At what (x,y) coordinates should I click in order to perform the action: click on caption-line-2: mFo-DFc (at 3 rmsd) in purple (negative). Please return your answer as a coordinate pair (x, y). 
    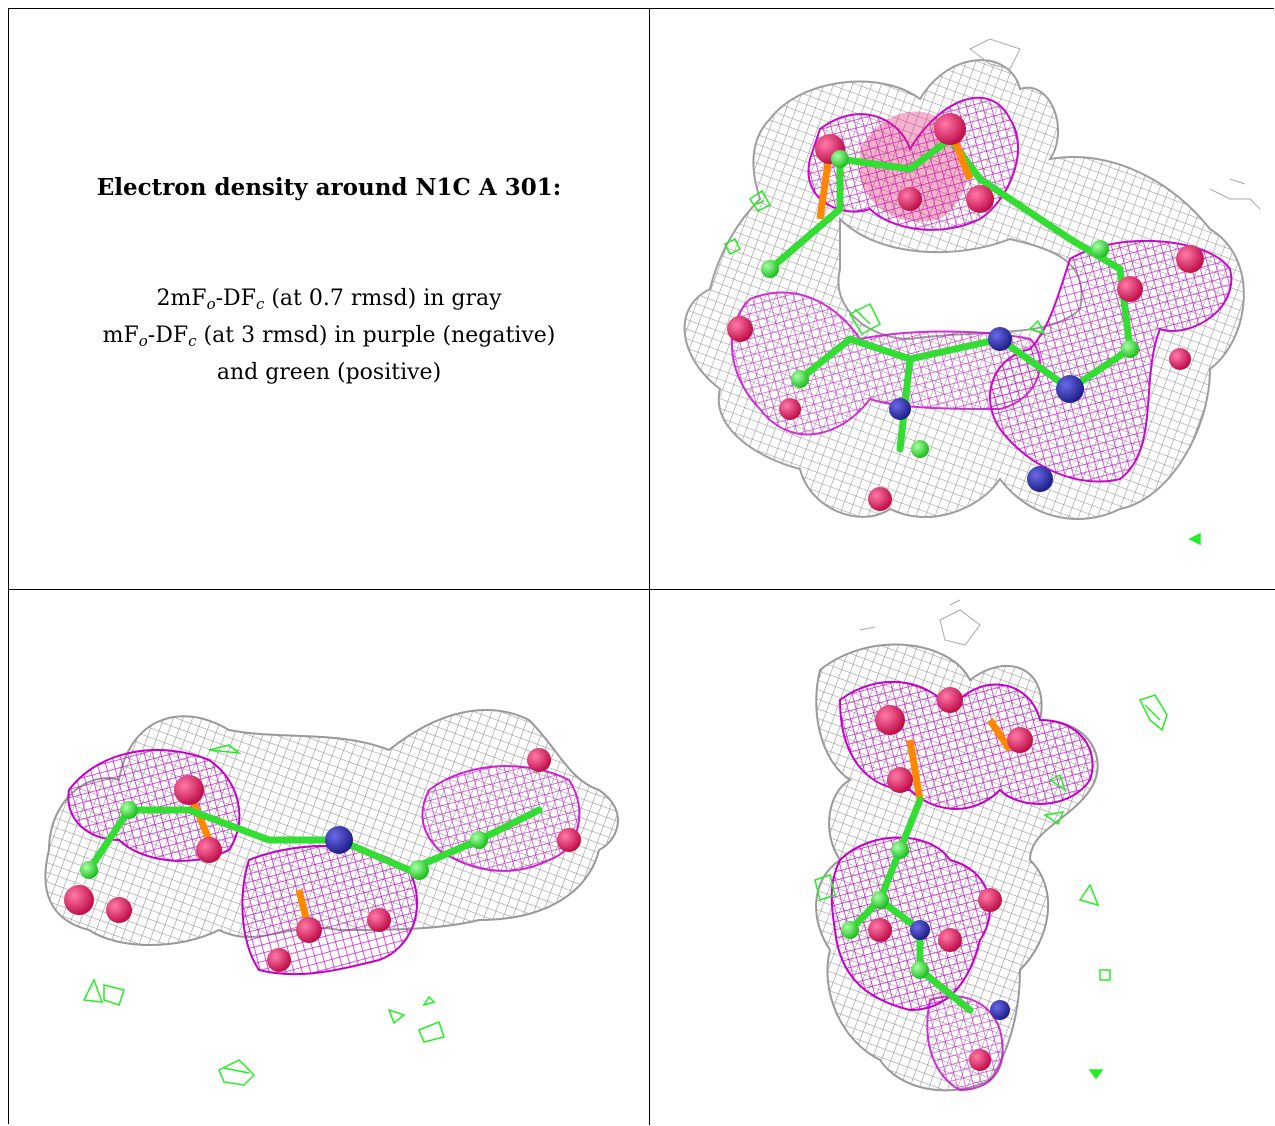
    Looking at the image, I should click on (329, 336).